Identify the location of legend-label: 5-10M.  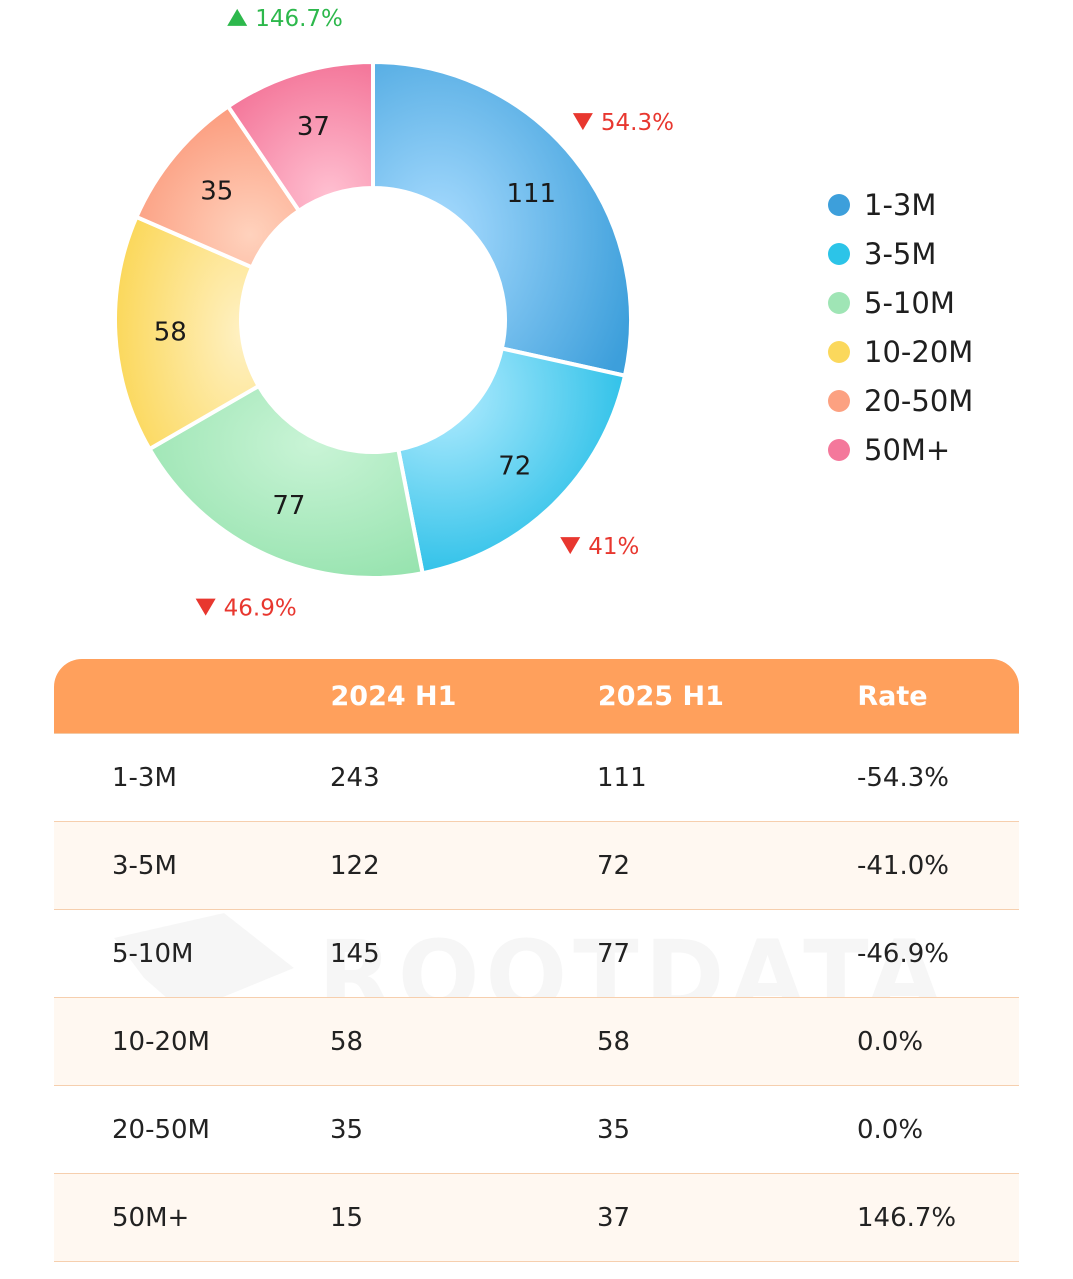
(909, 302).